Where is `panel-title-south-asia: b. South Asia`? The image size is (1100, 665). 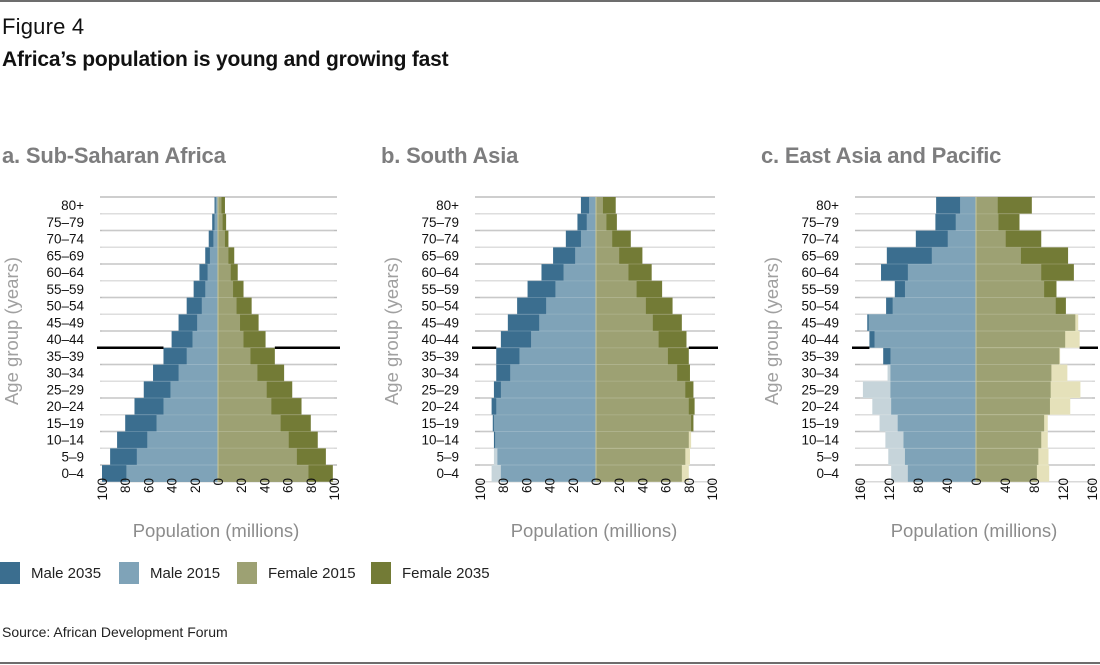 panel-title-south-asia: b. South Asia is located at coordinates (450, 155).